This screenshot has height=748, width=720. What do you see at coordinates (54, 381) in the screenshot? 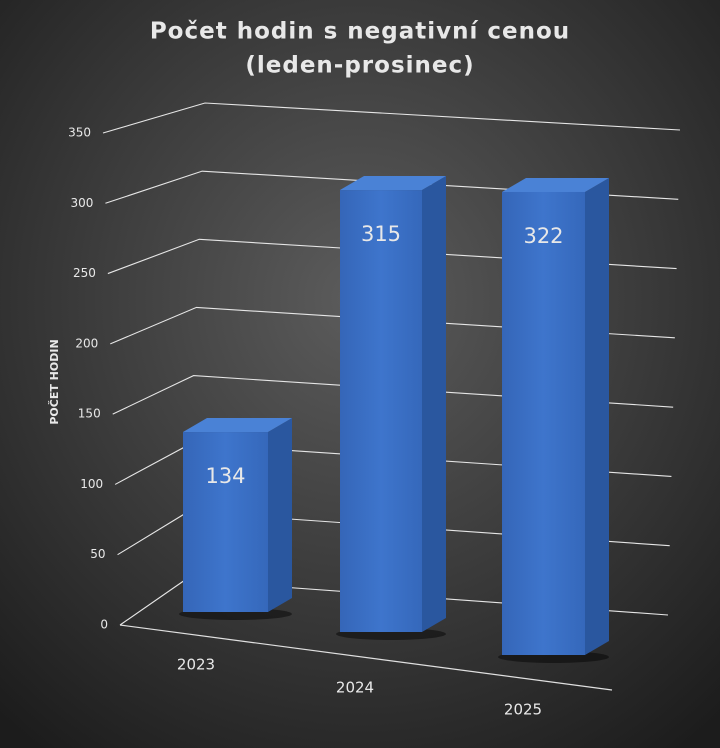
I see `y-axis-label: POČET HODIN` at bounding box center [54, 381].